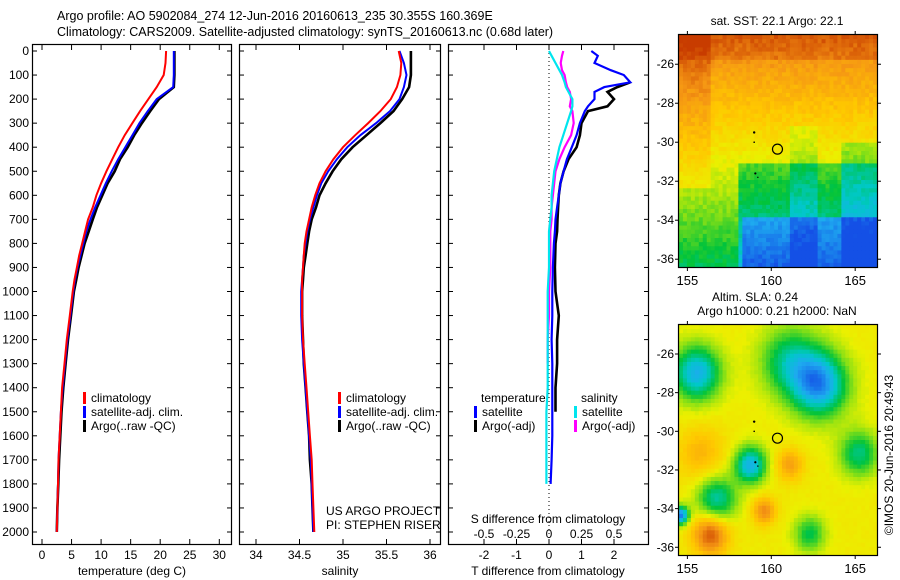  I want to click on legend-label: Argo(-adj), so click(508, 426).